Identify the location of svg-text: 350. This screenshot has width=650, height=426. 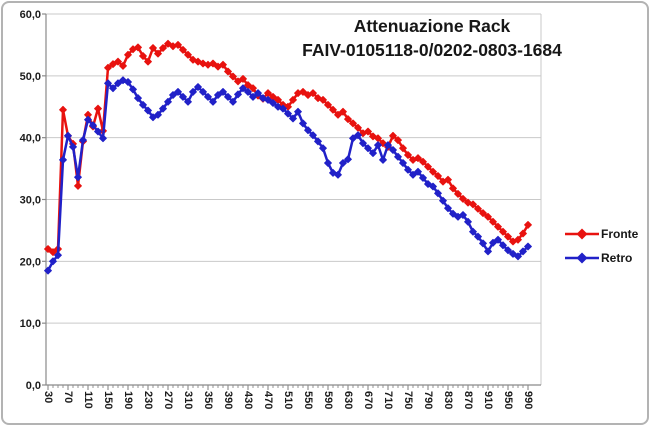
(208, 400).